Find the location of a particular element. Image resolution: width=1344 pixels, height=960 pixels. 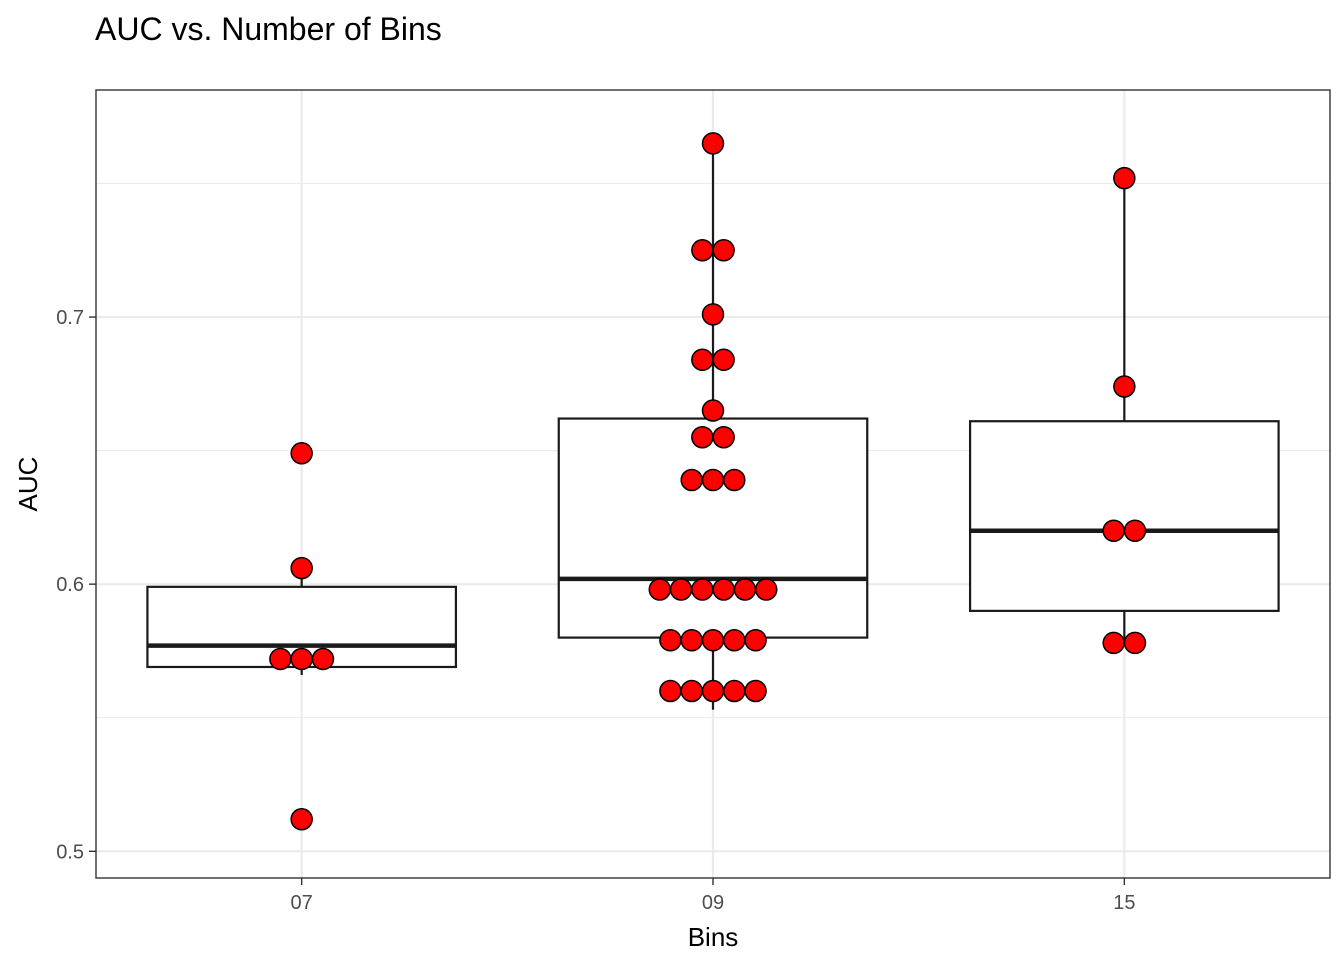

y-tick-label: 0.6 is located at coordinates (70, 585).